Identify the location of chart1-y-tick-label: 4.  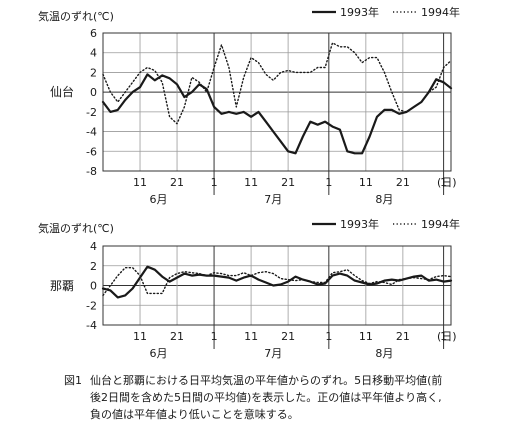
(93, 53).